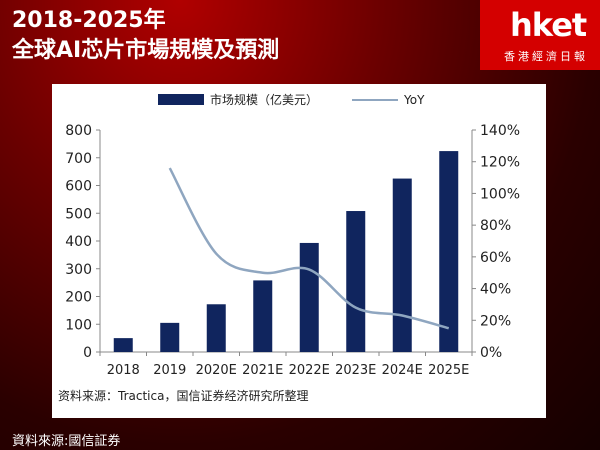  Describe the element at coordinates (495, 226) in the screenshot. I see `y-right-tick-label: 80%` at that location.